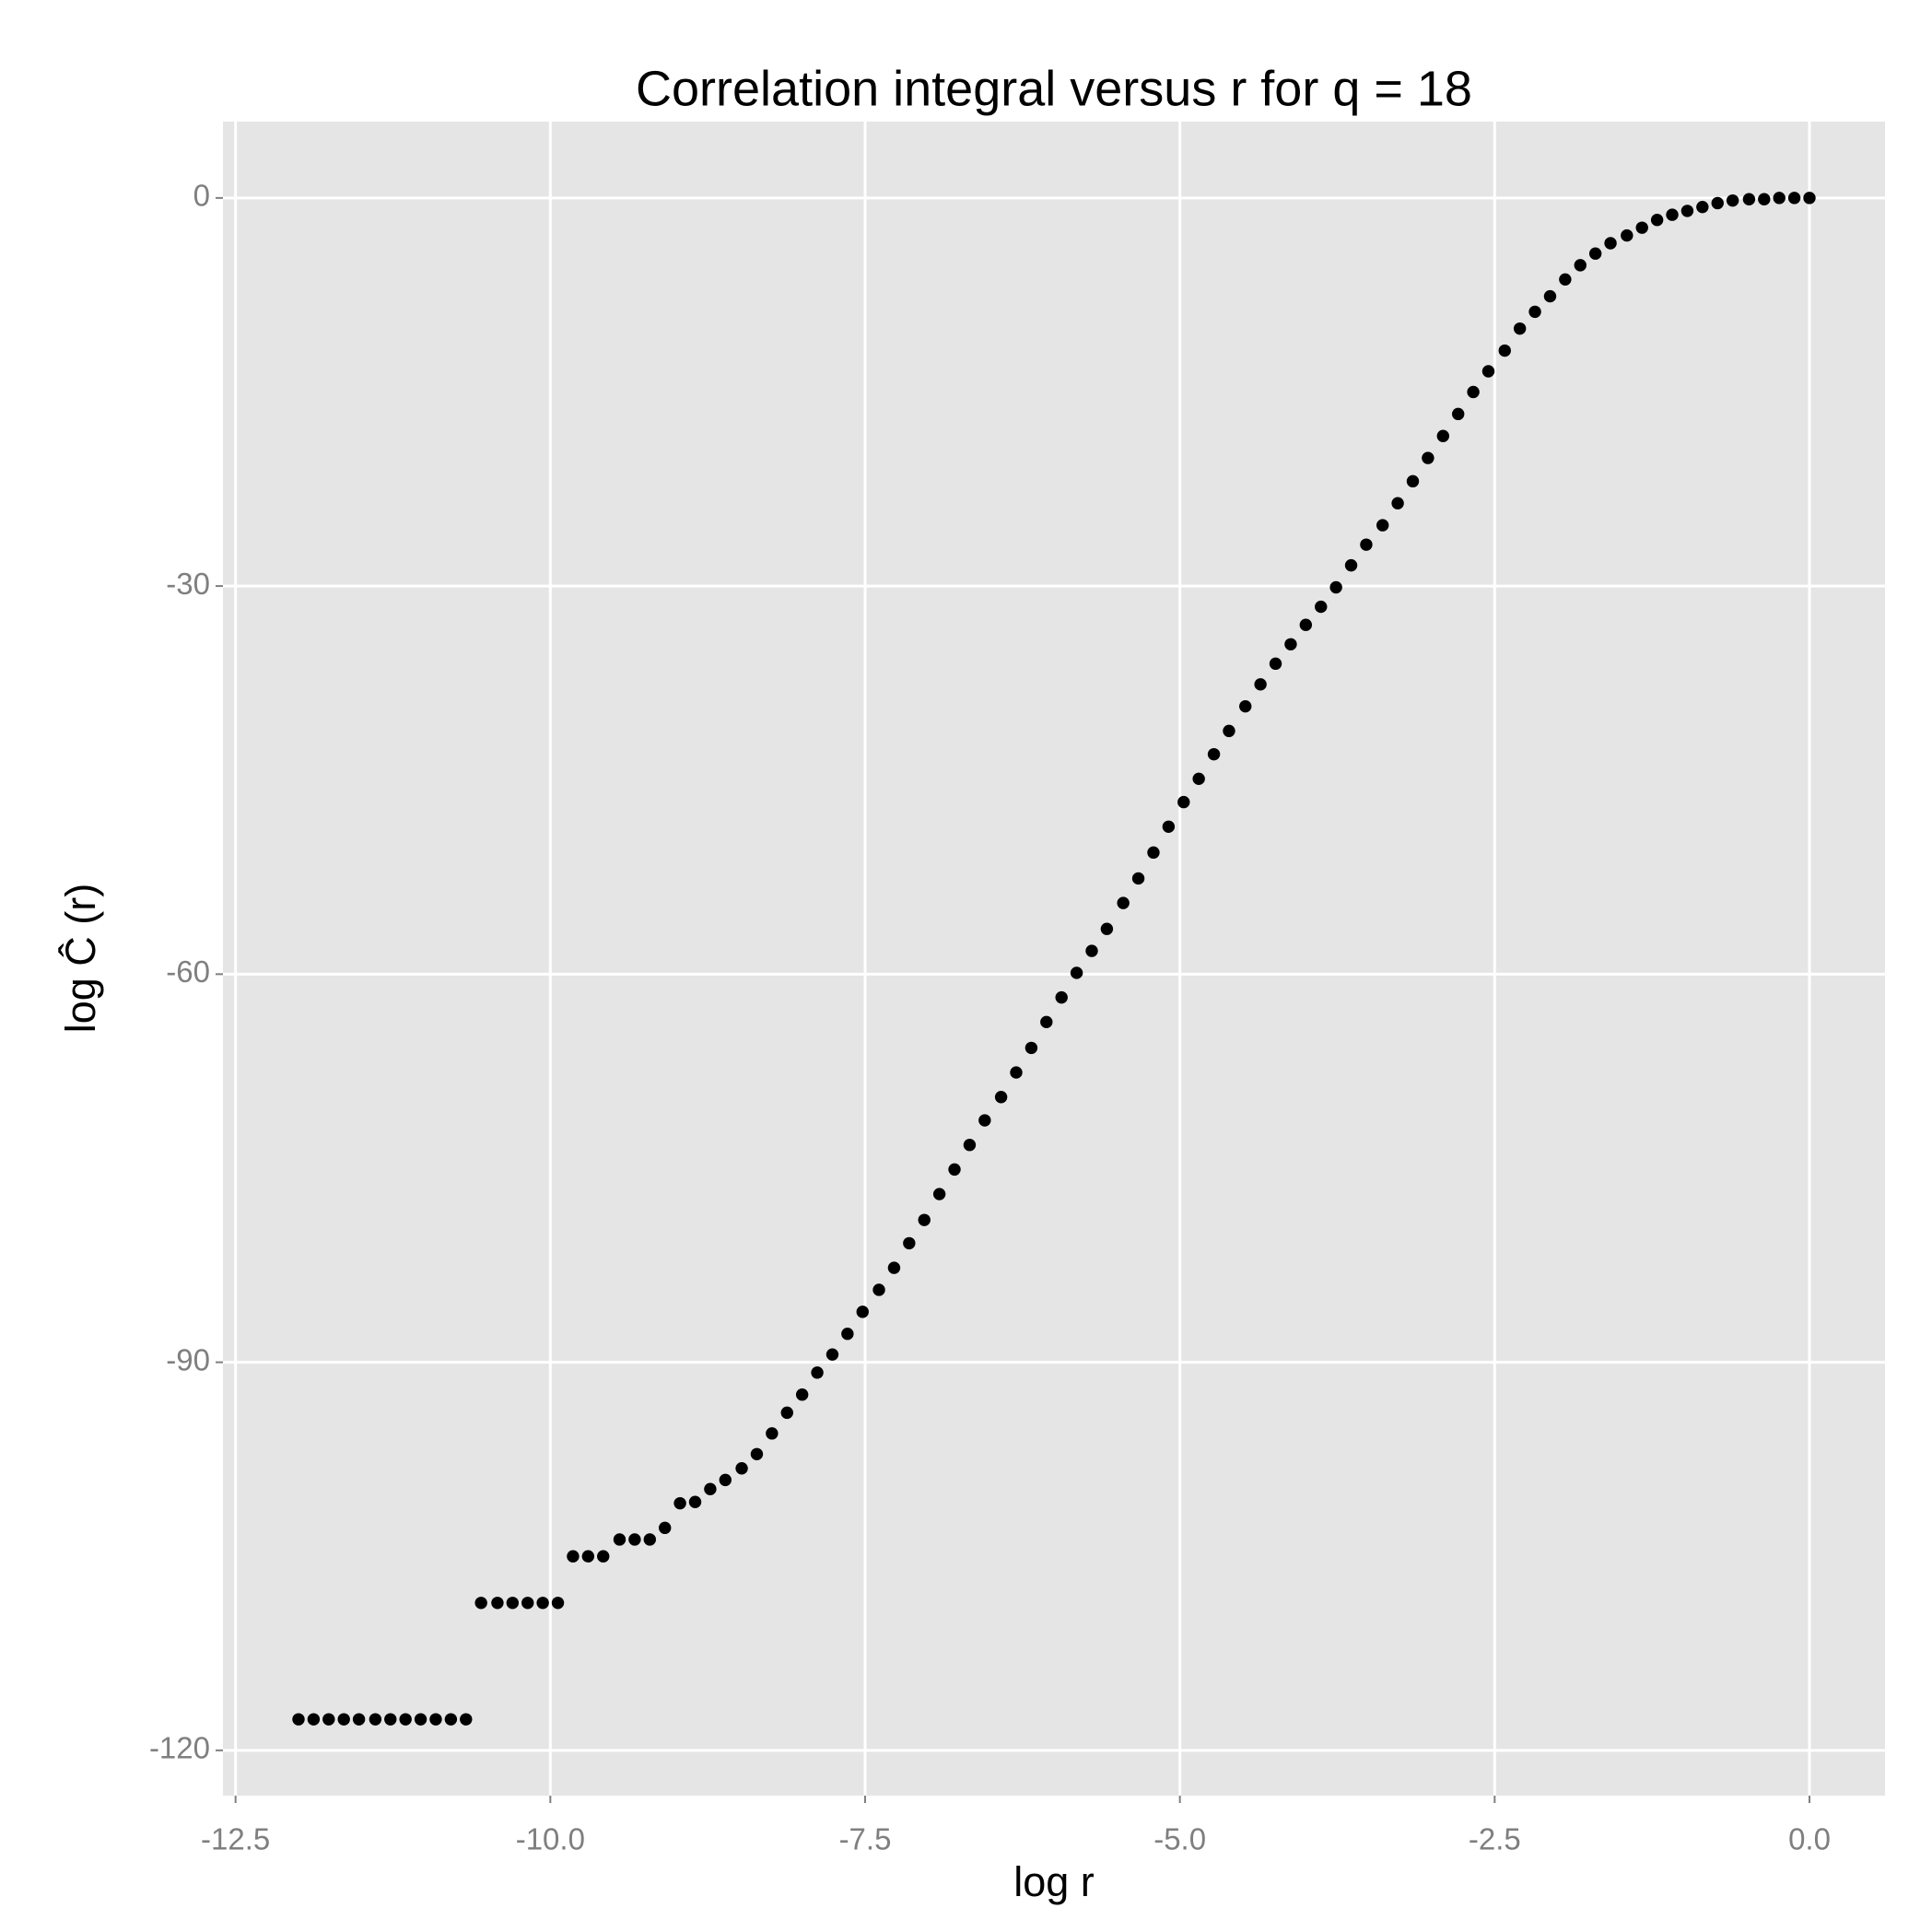  I want to click on y-tick-label: -60, so click(188, 971).